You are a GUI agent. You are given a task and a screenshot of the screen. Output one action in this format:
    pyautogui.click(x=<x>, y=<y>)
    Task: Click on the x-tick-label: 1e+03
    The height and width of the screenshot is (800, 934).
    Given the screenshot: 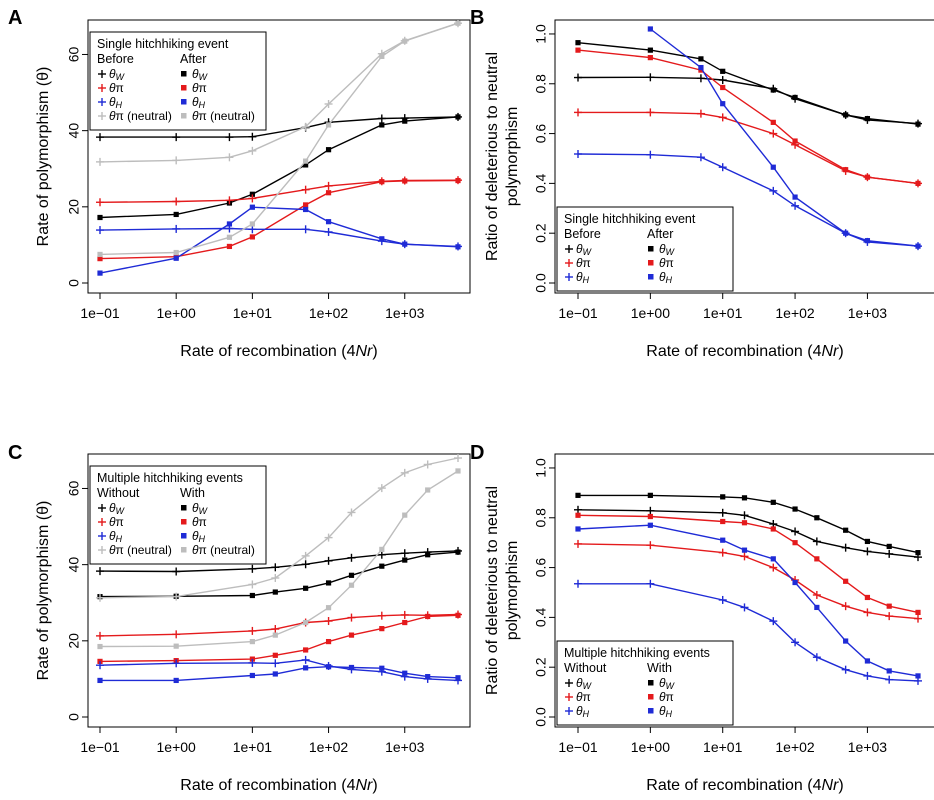 What is the action you would take?
    pyautogui.click(x=868, y=313)
    